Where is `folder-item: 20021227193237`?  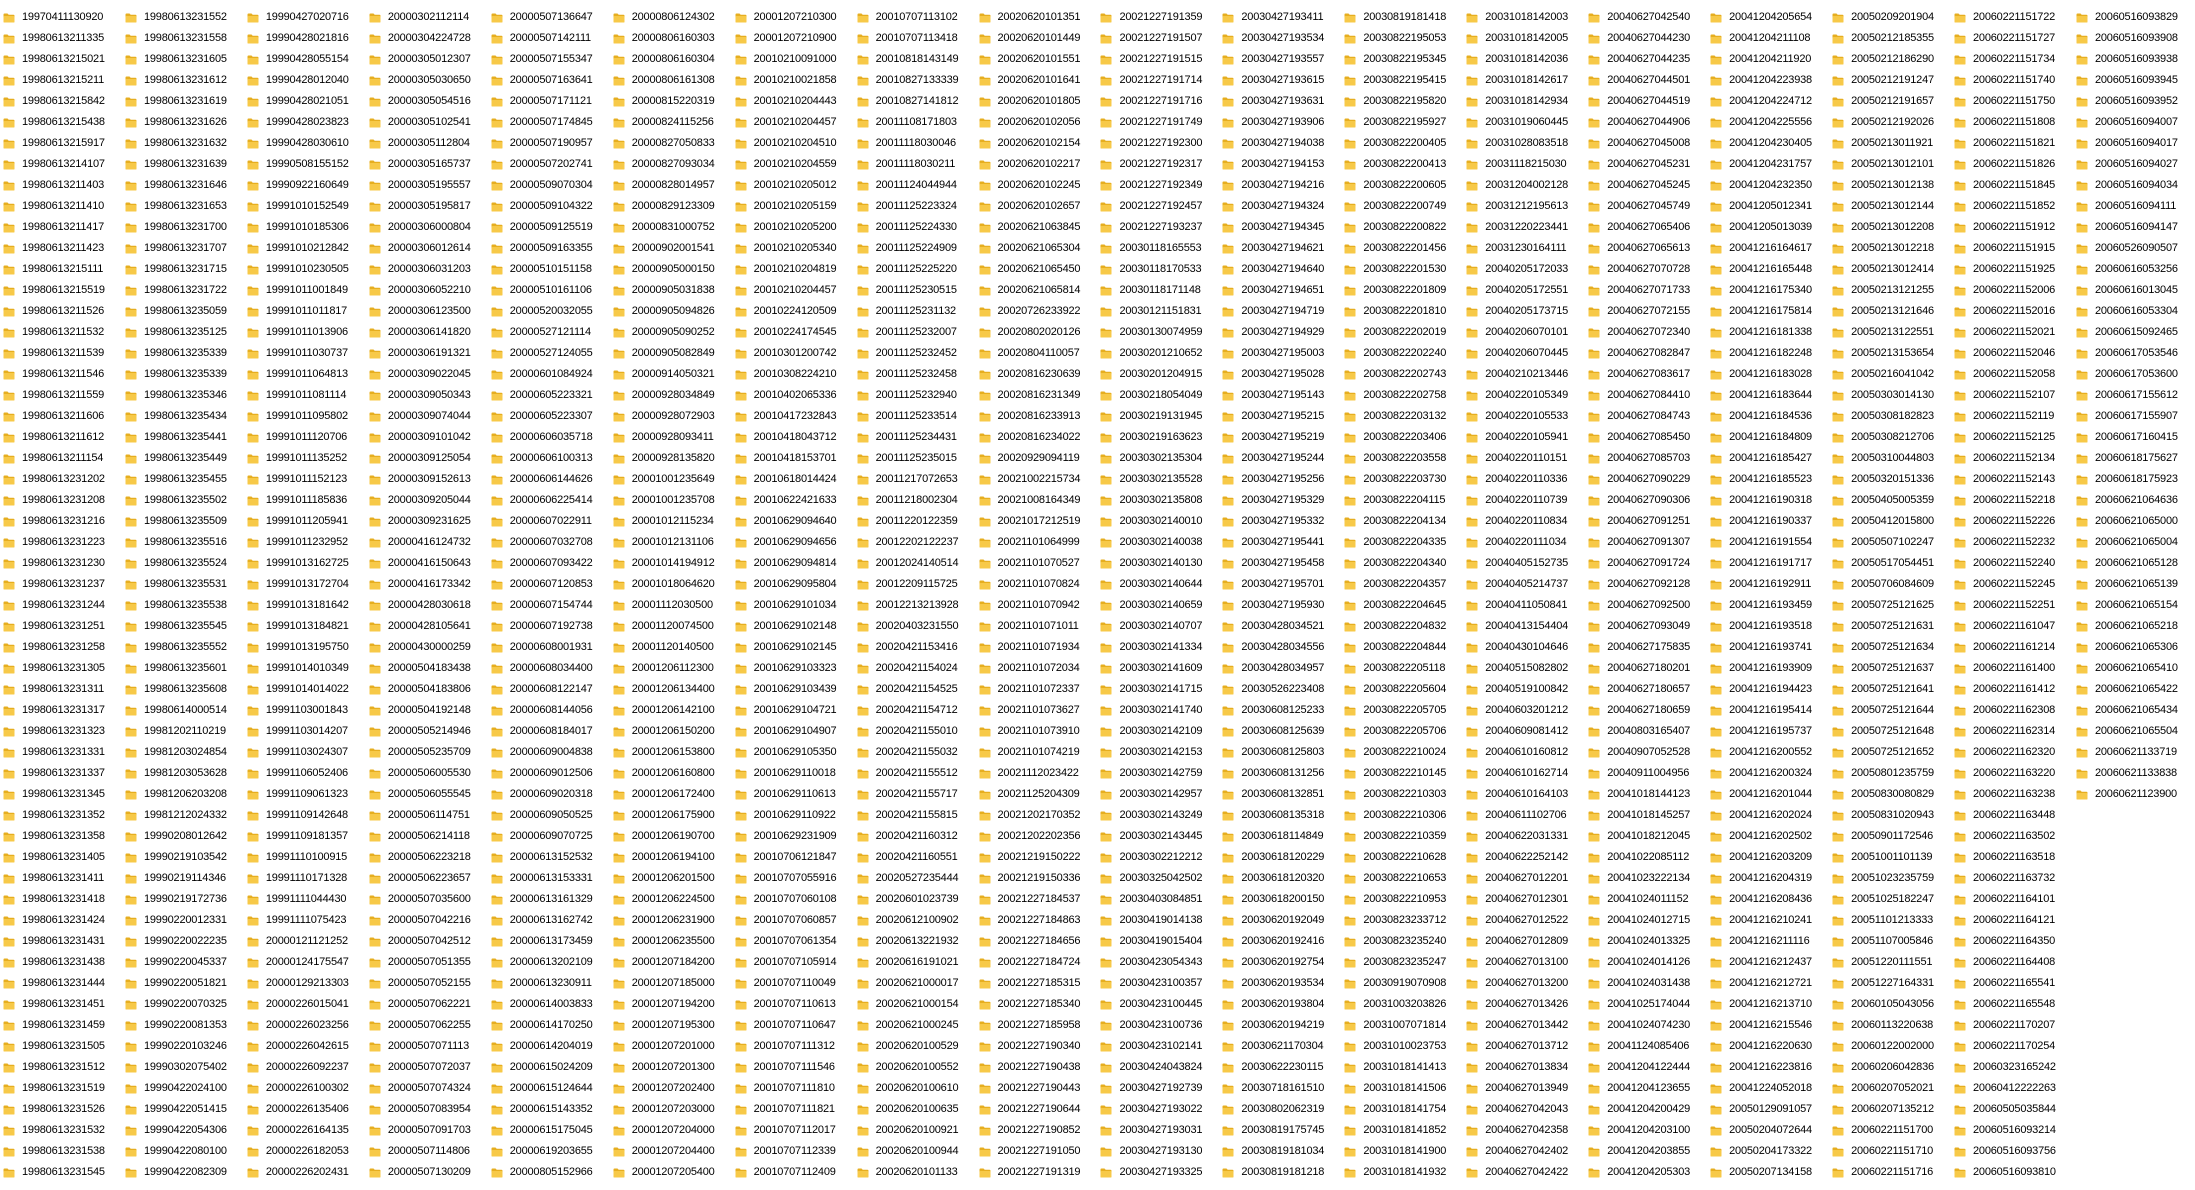
folder-item: 20021227193237 is located at coordinates (1158, 227).